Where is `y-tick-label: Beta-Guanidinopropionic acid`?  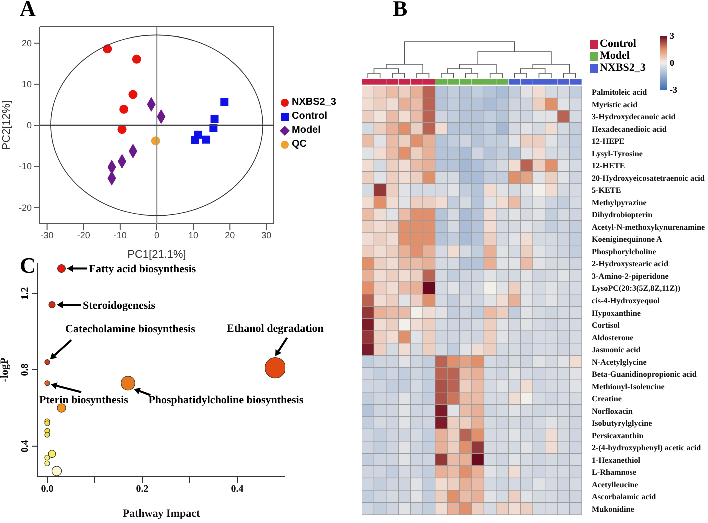 y-tick-label: Beta-Guanidinopropionic acid is located at coordinates (645, 375).